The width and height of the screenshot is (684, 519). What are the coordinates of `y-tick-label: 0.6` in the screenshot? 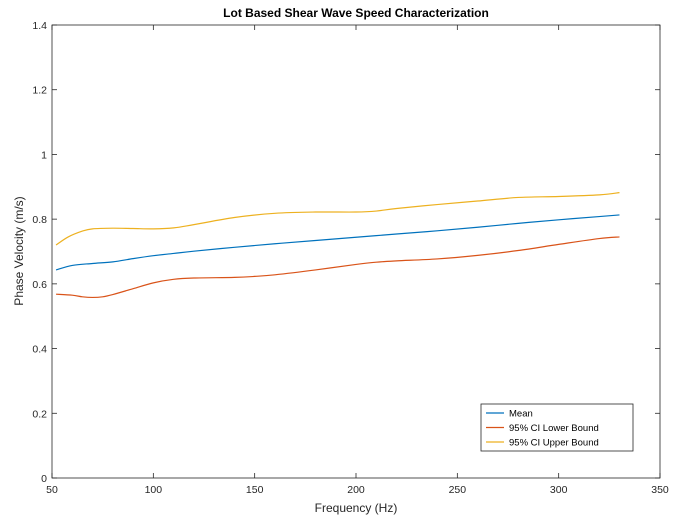 It's located at (39, 285).